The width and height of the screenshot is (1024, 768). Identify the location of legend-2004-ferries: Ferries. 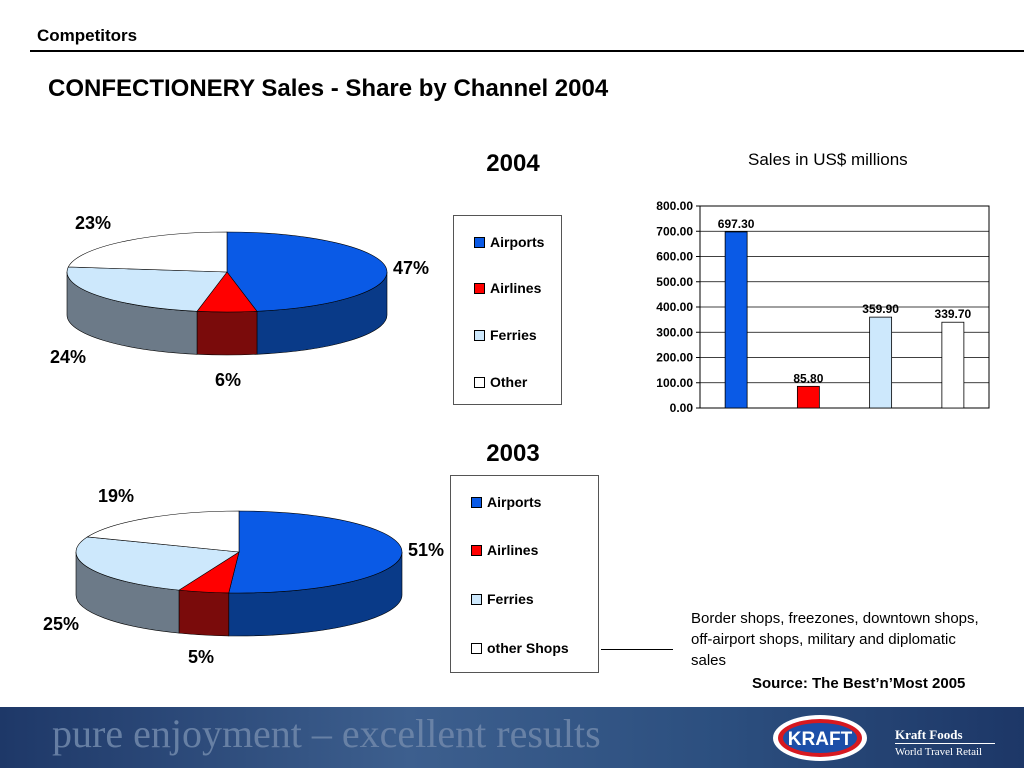
(505, 335).